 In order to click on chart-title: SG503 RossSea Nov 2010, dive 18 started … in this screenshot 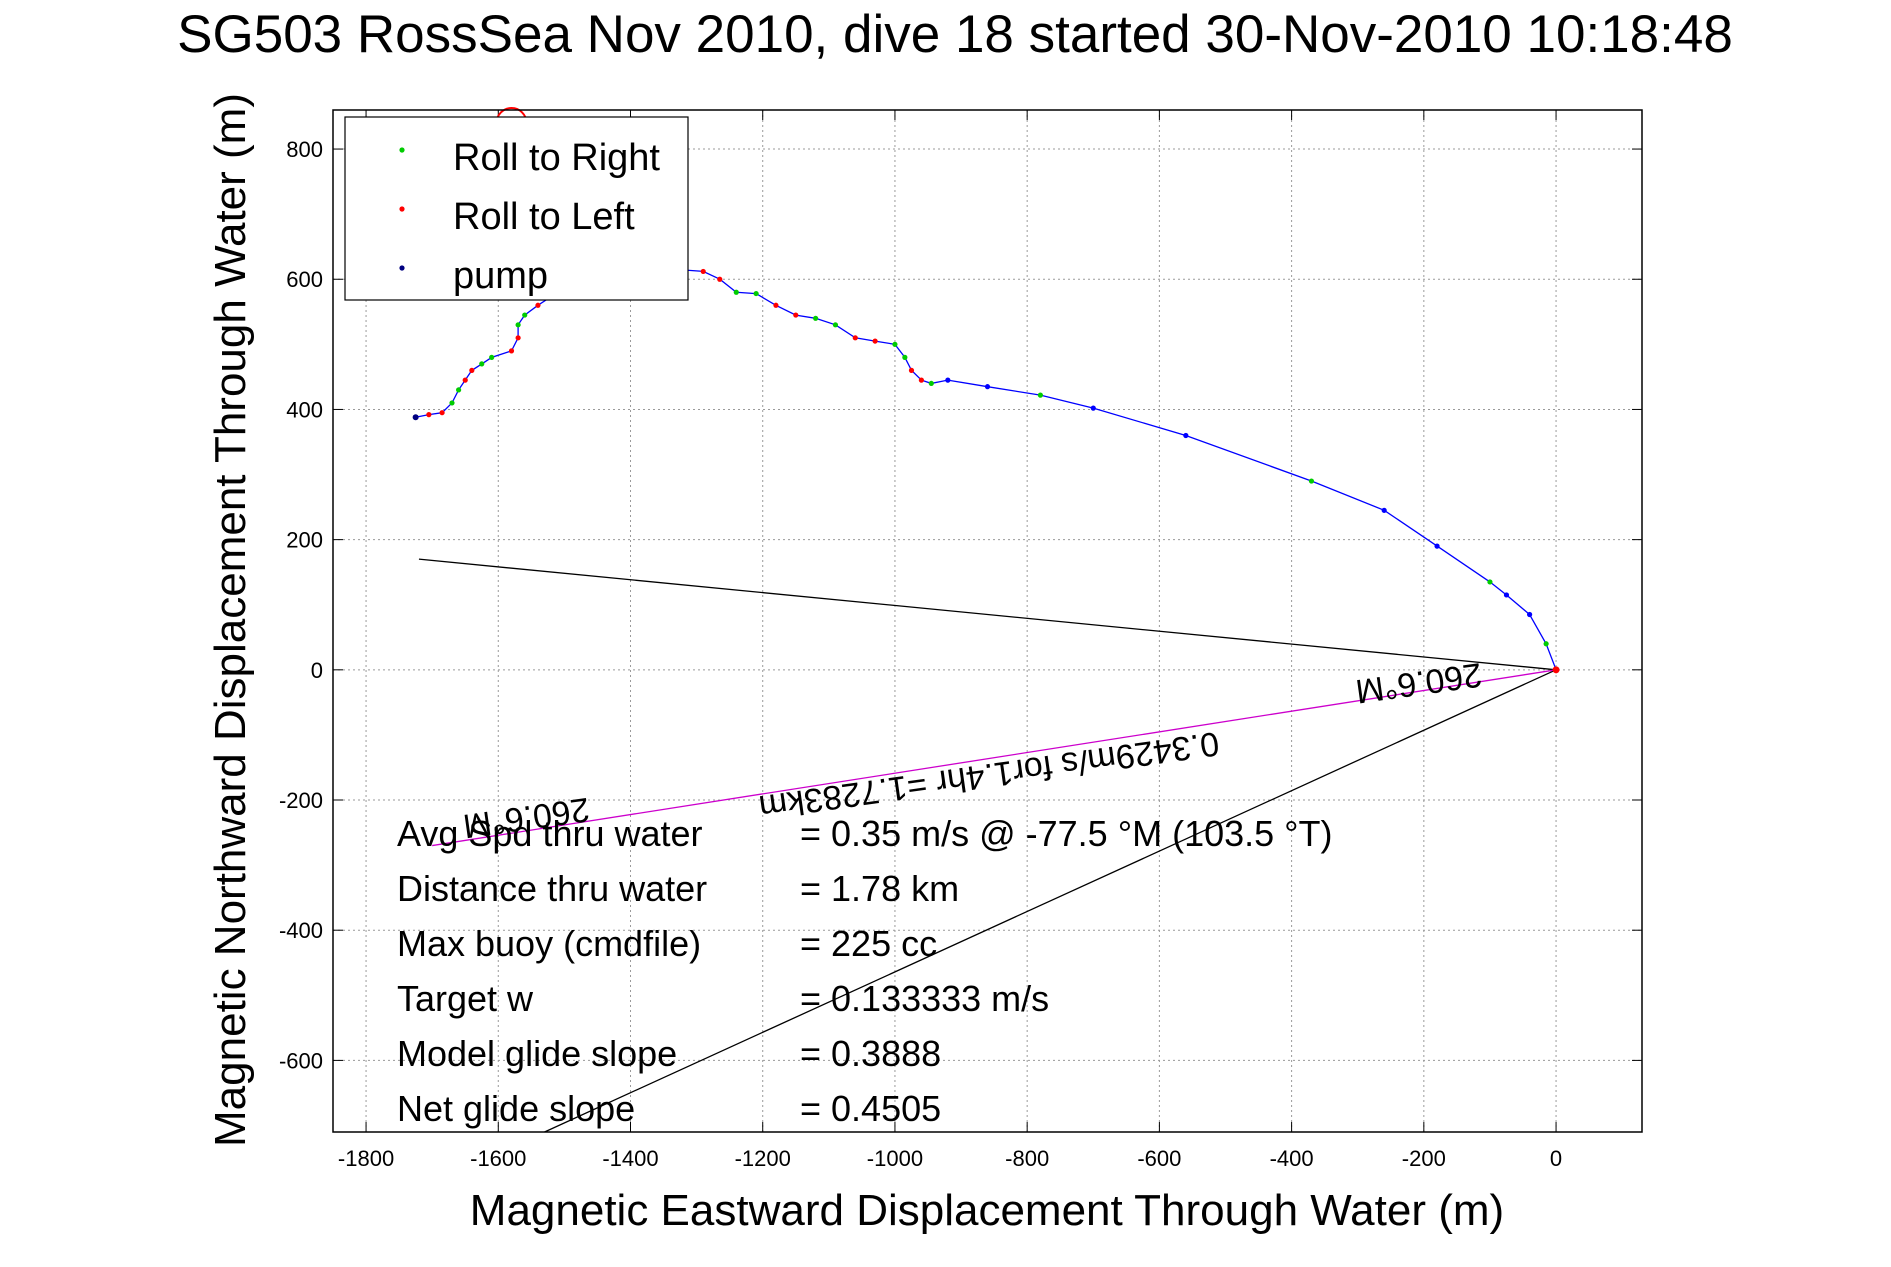, I will do `click(955, 34)`.